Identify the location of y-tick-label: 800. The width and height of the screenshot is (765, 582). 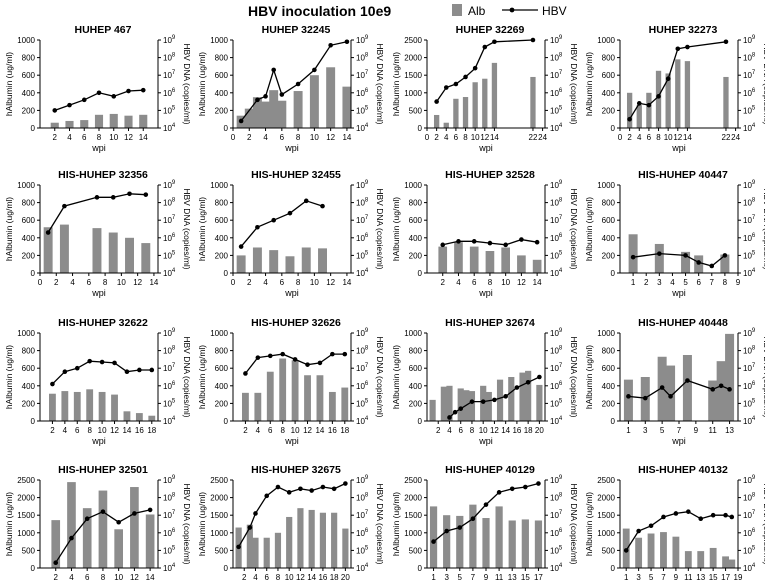
(222, 351).